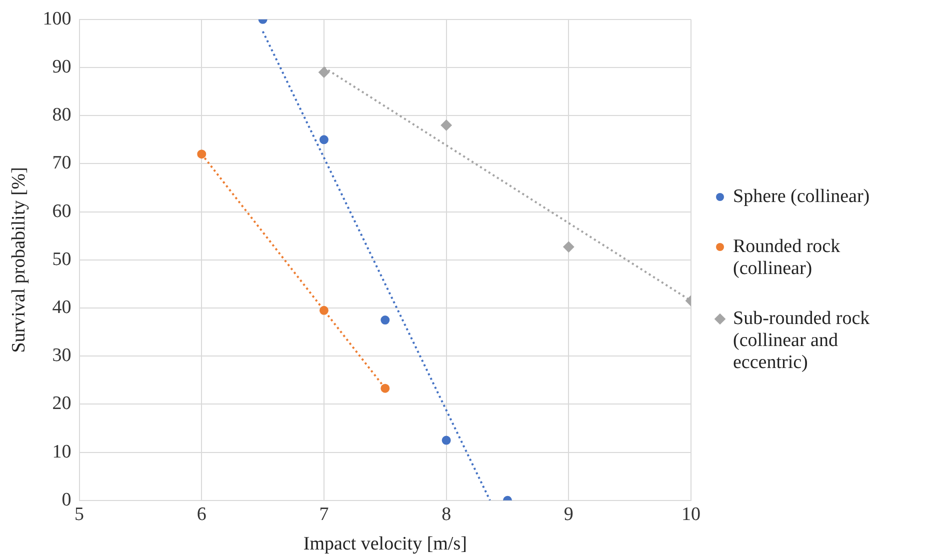 This screenshot has width=925, height=560. Describe the element at coordinates (691, 514) in the screenshot. I see `x-tick-label: 10` at that location.